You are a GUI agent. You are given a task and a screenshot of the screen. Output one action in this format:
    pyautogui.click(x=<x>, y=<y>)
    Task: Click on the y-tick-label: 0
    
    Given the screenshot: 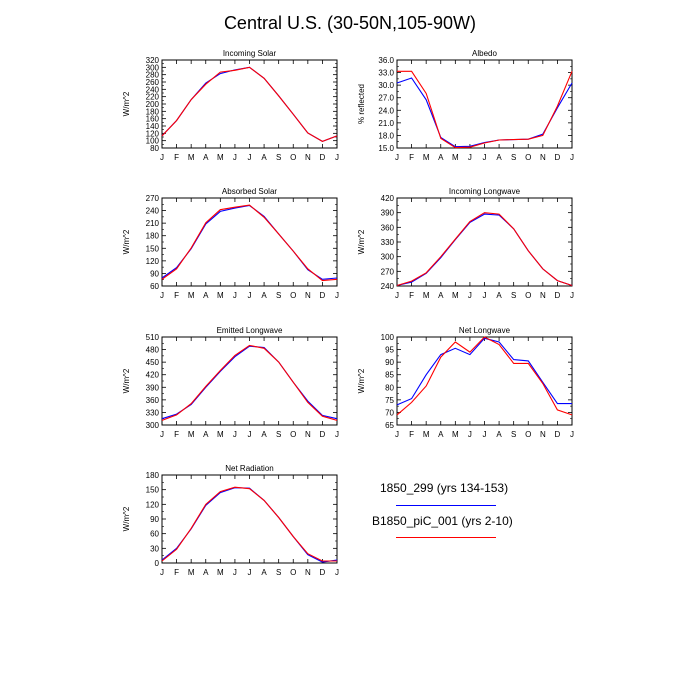 What is the action you would take?
    pyautogui.click(x=157, y=563)
    